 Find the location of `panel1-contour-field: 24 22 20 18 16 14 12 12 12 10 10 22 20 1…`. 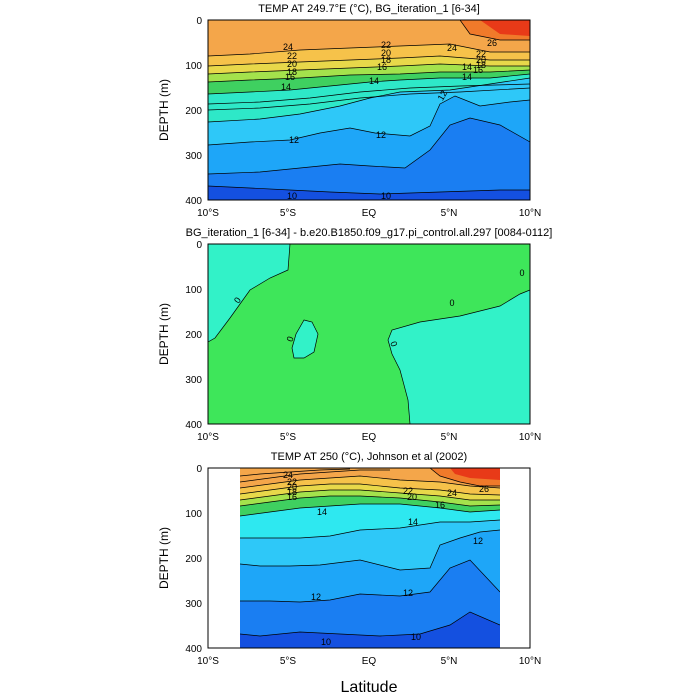

panel1-contour-field: 24 22 20 18 16 14 12 12 12 10 10 22 20 1… is located at coordinates (369, 110).